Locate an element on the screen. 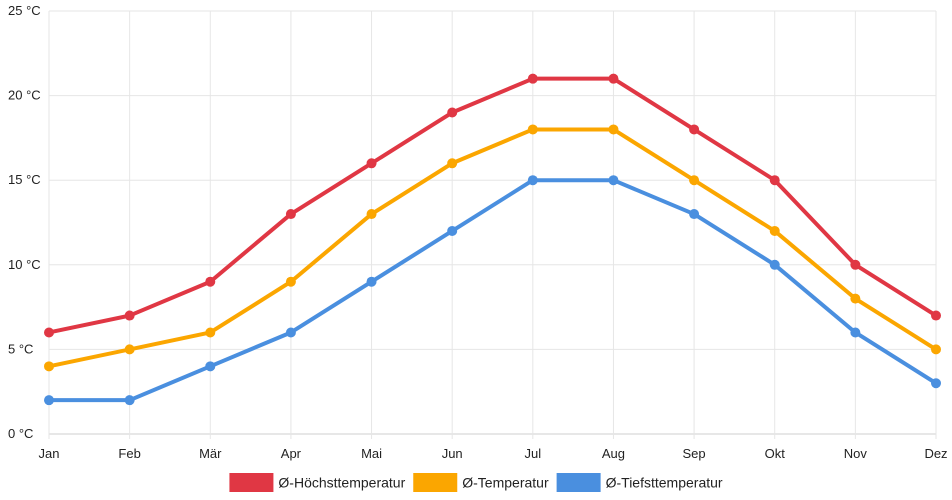  legend-label: Ø-Tiefsttemperatur is located at coordinates (664, 483).